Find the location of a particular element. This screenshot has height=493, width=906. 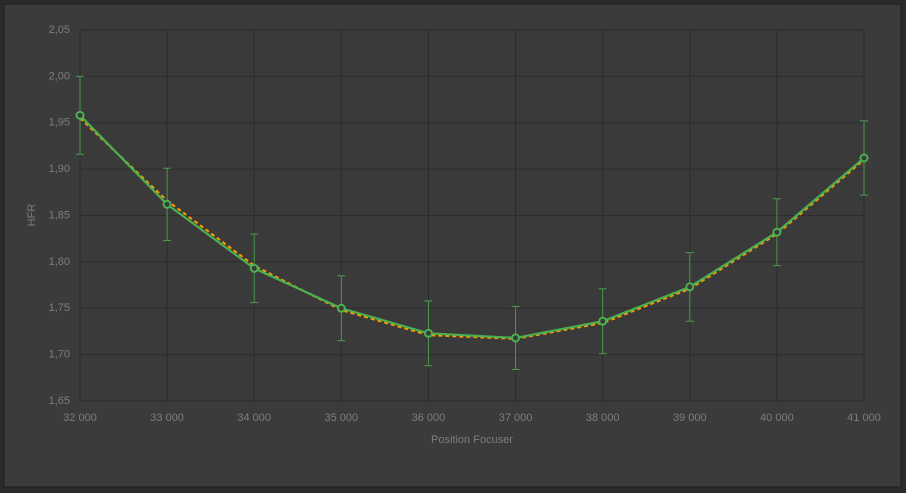

x-tick-label: 36 000 is located at coordinates (429, 418).